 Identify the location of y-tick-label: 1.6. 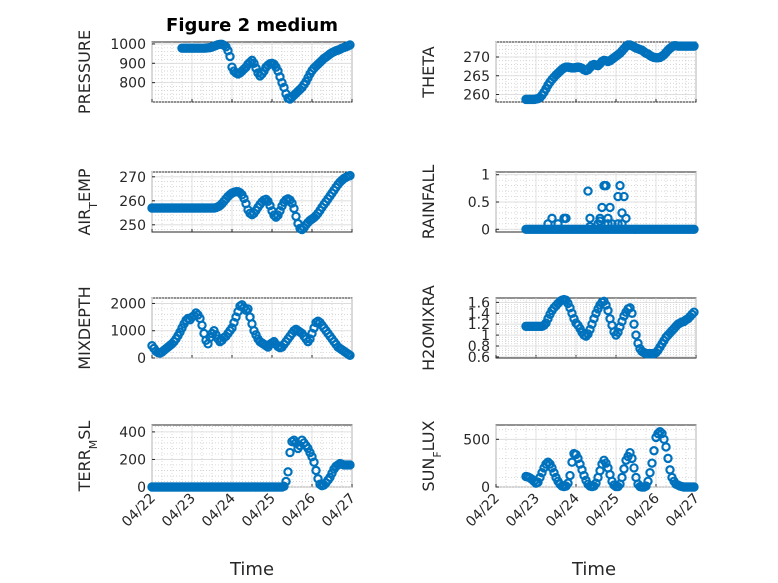
(479, 303).